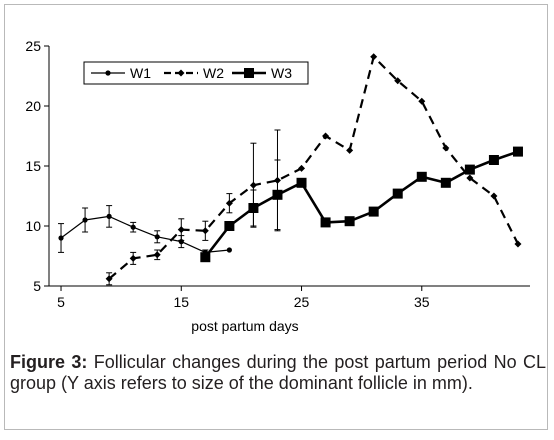  I want to click on x-axis-label: post partum days, so click(244, 326).